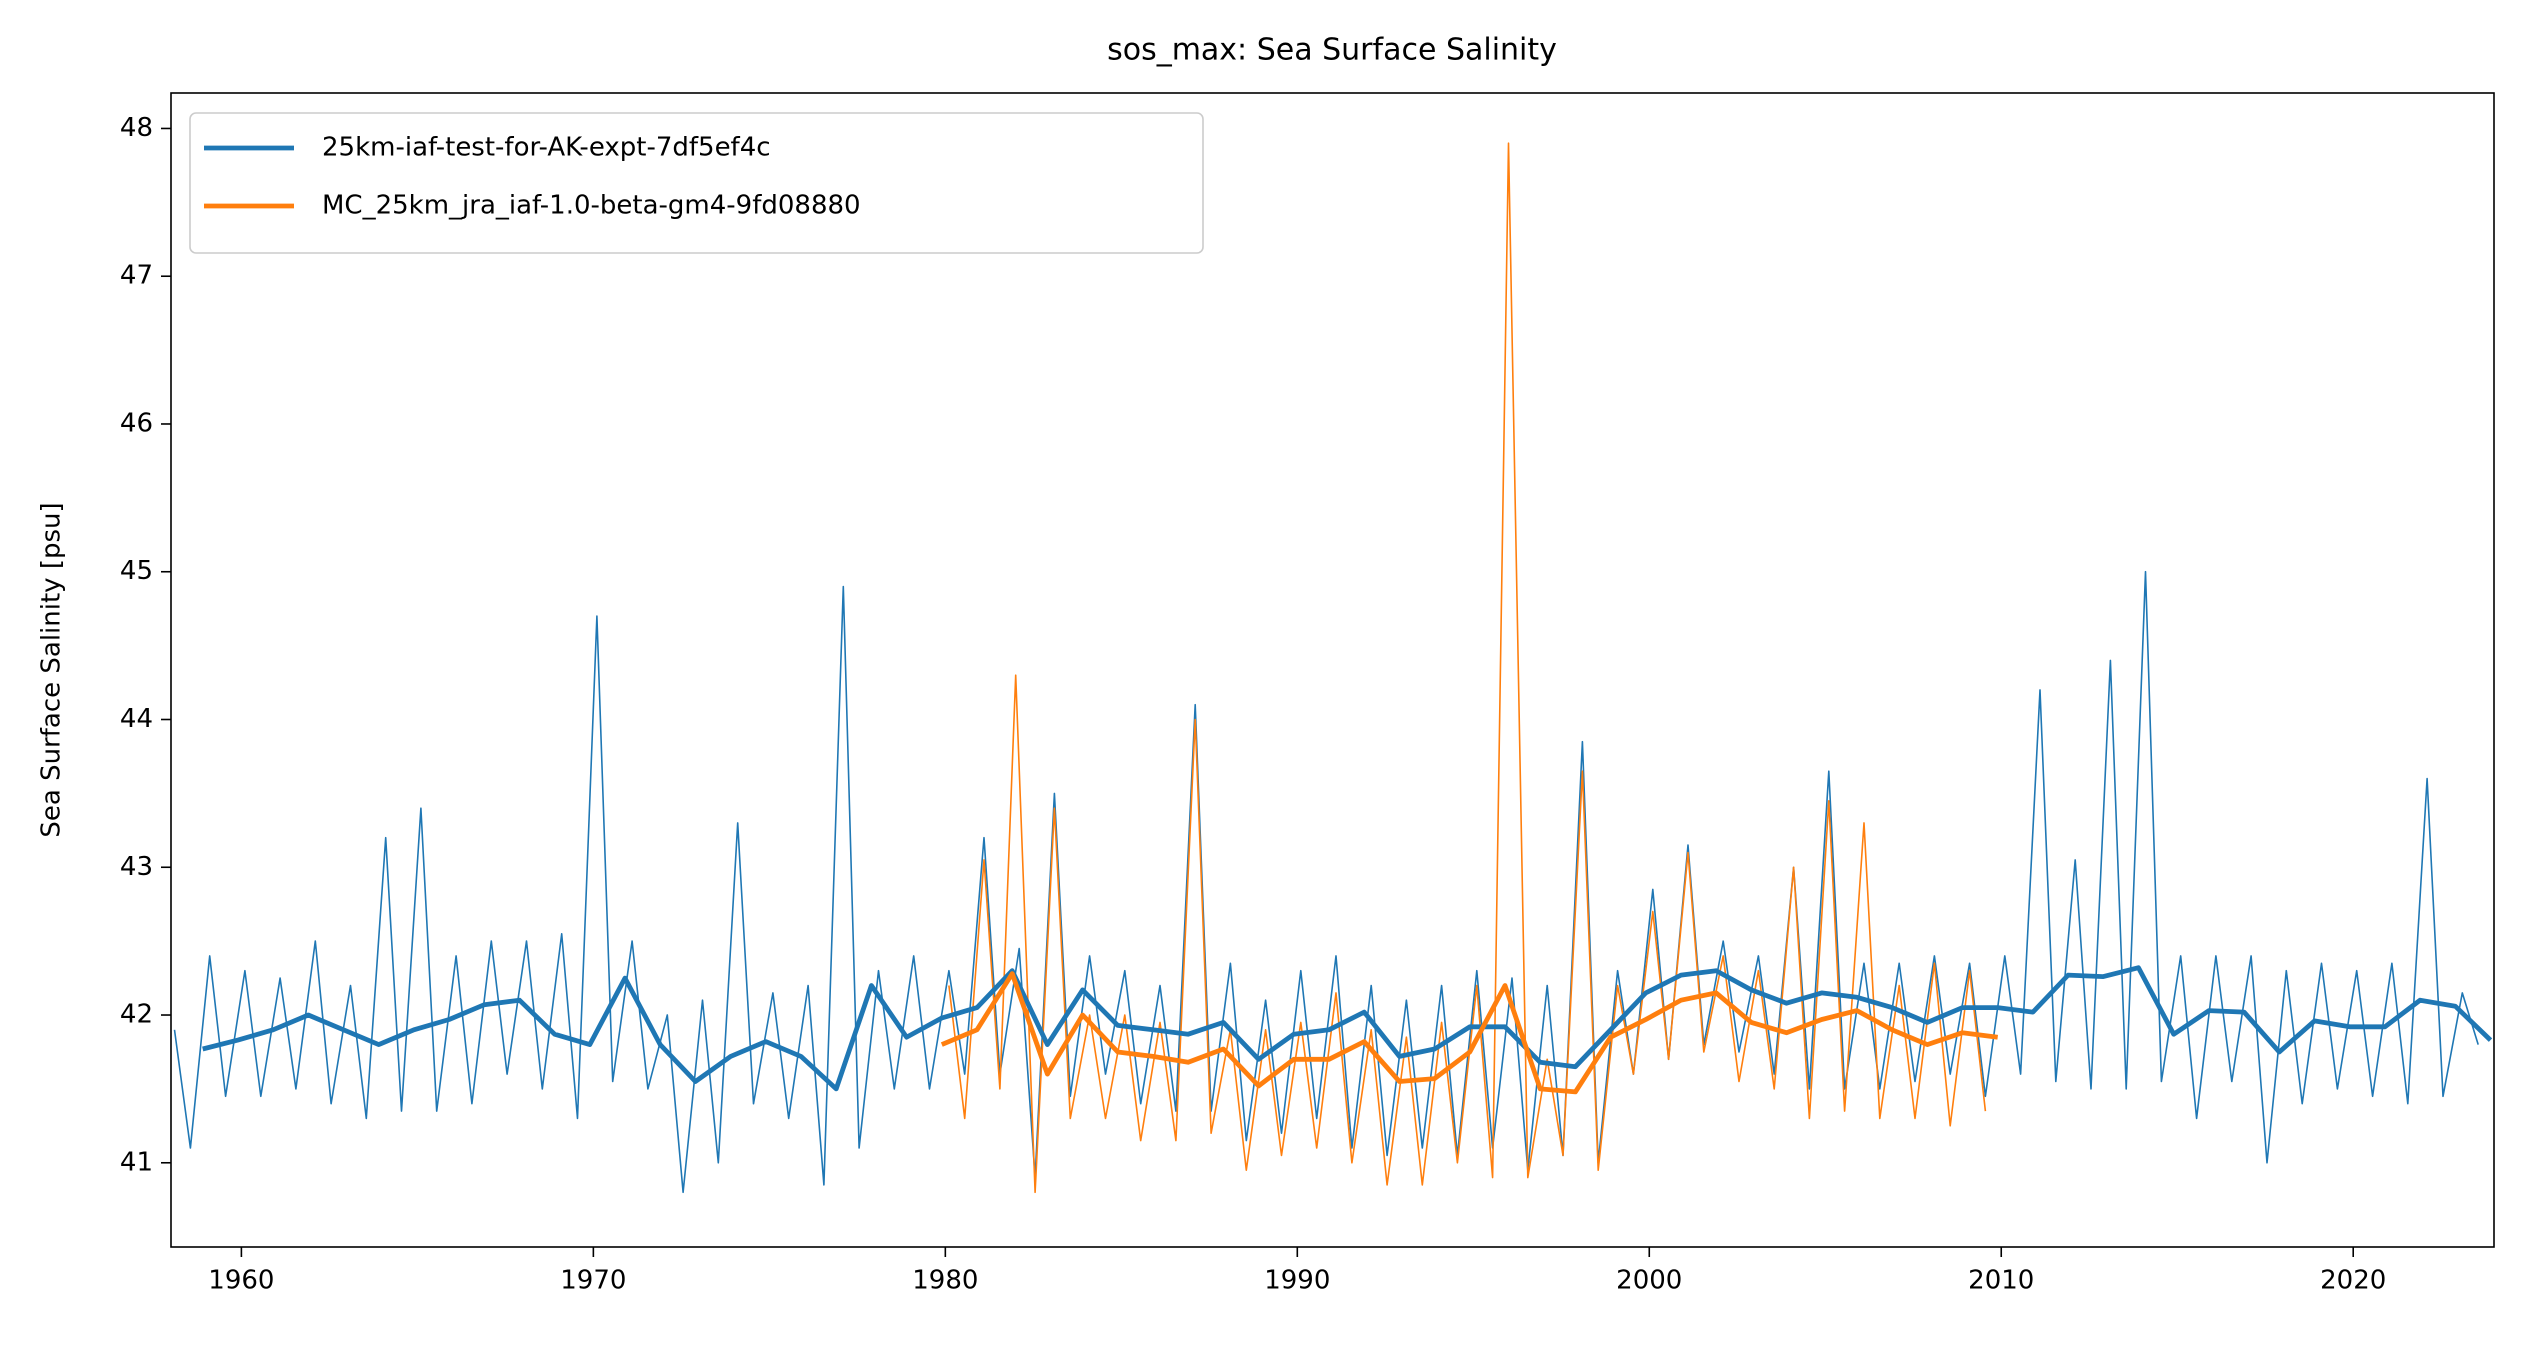  I want to click on y-axis-label: Sea Surface Salinity [psu], so click(52, 669).